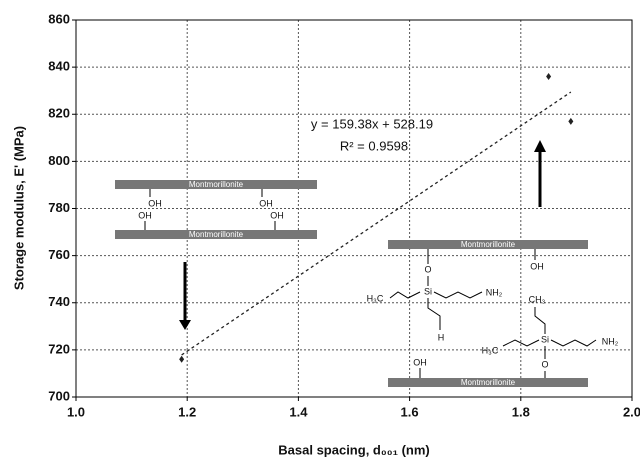 This screenshot has height=463, width=640. What do you see at coordinates (374, 145) in the screenshot?
I see `r-squared: R² = 0.9598` at bounding box center [374, 145].